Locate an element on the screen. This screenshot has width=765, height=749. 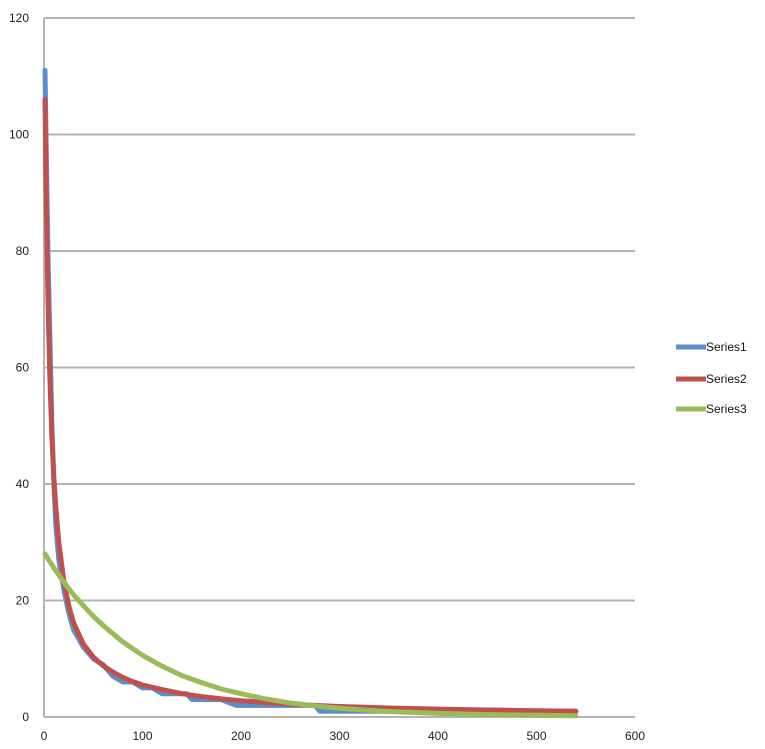
x-axis: 0 100 200 300 400 500 600 is located at coordinates (343, 736).